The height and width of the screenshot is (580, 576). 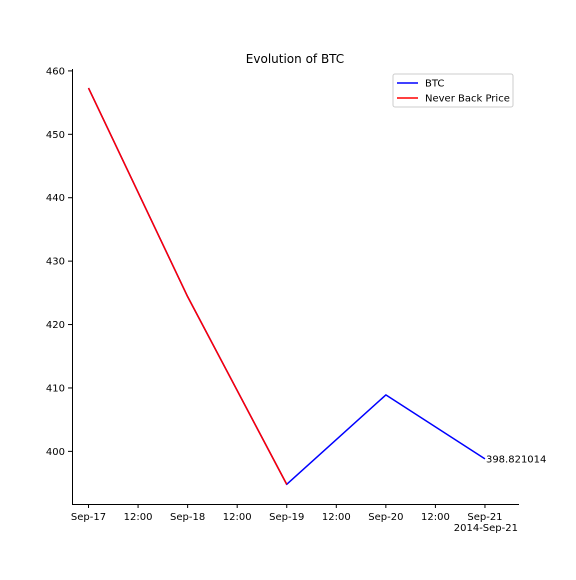 What do you see at coordinates (484, 517) in the screenshot?
I see `x-tick-label: Sep-21` at bounding box center [484, 517].